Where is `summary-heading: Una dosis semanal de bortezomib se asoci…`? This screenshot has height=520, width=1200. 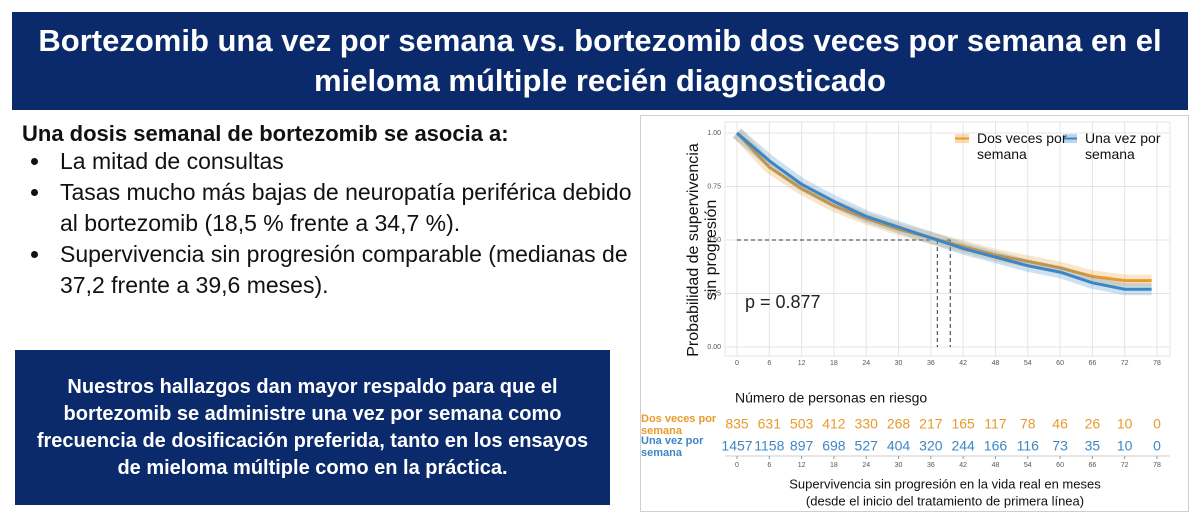 summary-heading: Una dosis semanal de bortezomib se asoci… is located at coordinates (265, 133).